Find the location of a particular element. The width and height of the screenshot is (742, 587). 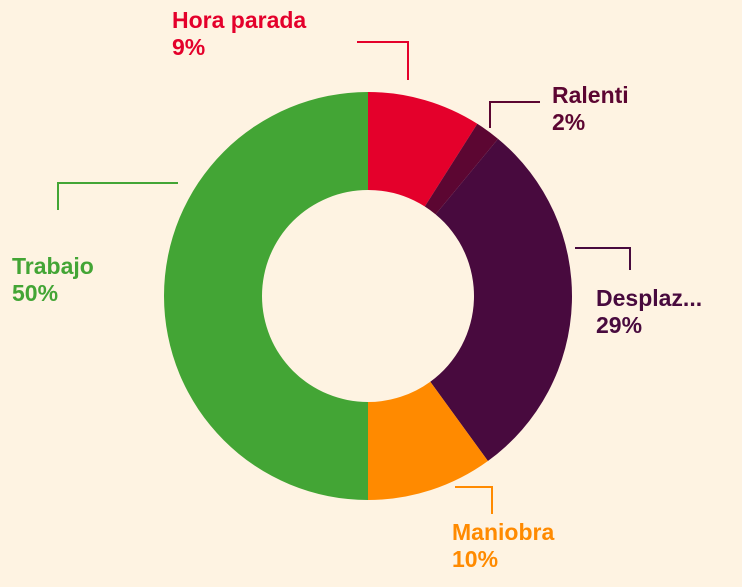

slice-label: Maniobra is located at coordinates (503, 532).